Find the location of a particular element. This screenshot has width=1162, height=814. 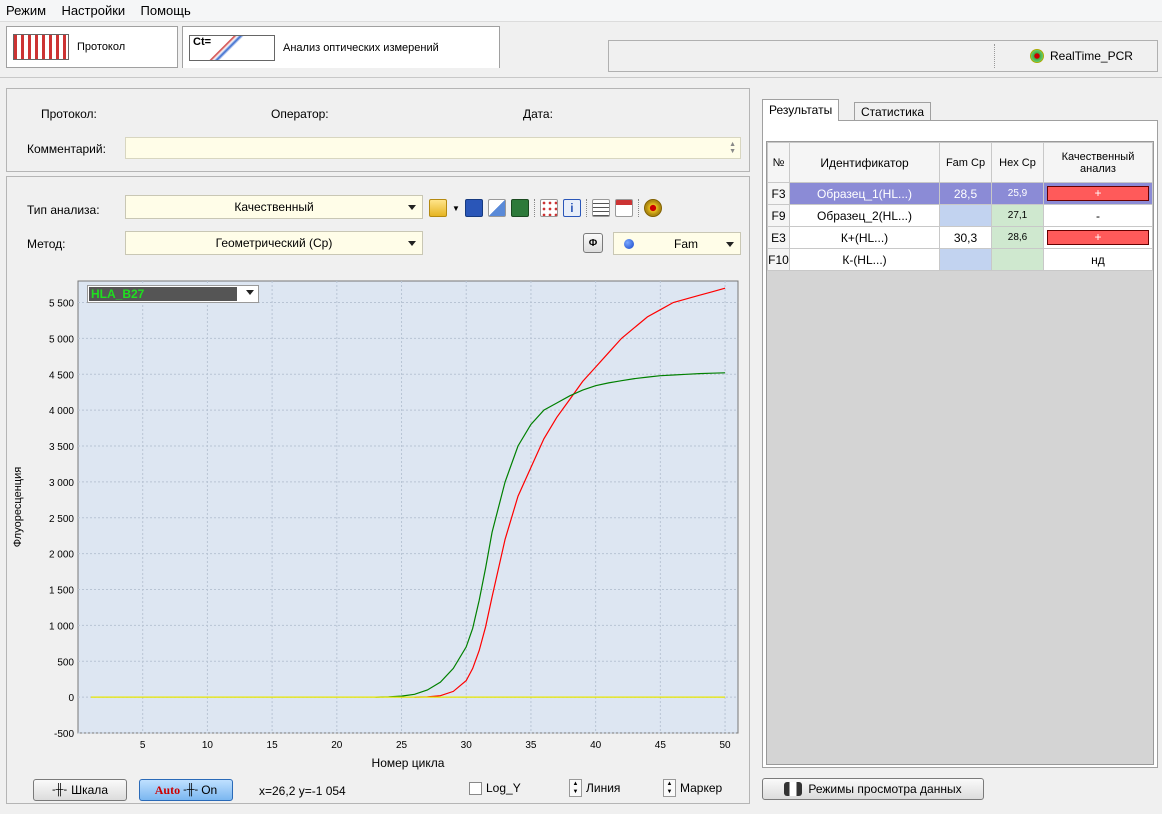

results-top is located at coordinates (957, 88).